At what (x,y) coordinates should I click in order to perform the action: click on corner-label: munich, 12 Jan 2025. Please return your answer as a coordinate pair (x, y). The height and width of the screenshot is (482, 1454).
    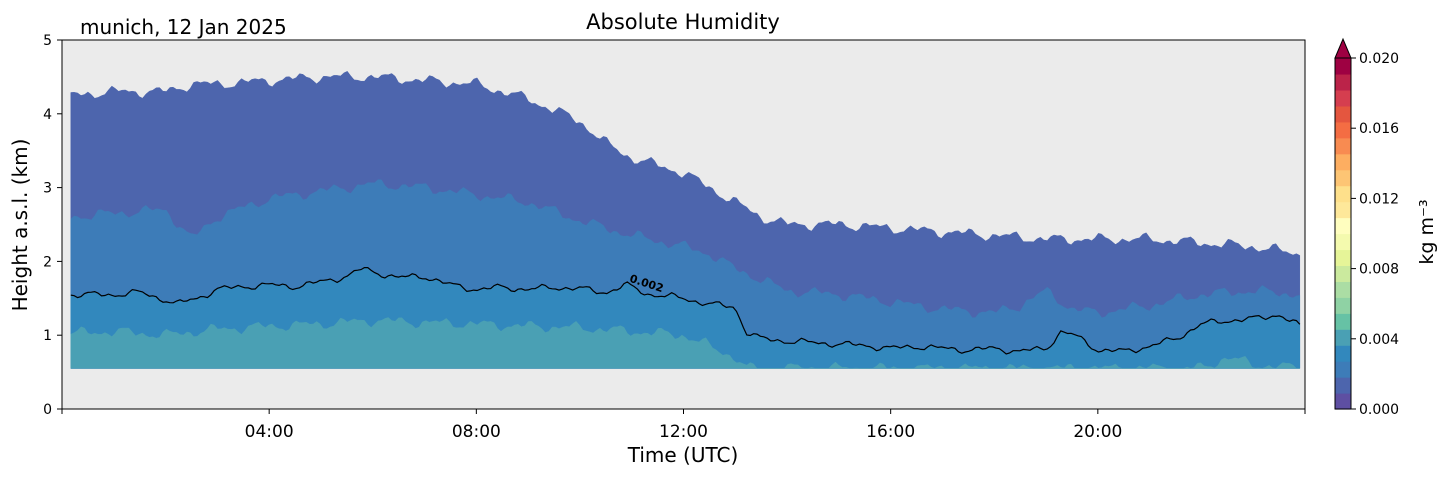
    Looking at the image, I should click on (183, 27).